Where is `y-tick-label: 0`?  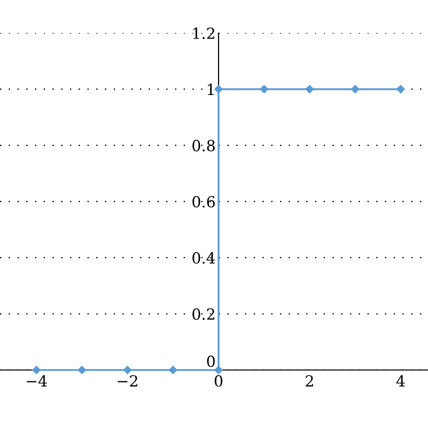 y-tick-label: 0 is located at coordinates (211, 361).